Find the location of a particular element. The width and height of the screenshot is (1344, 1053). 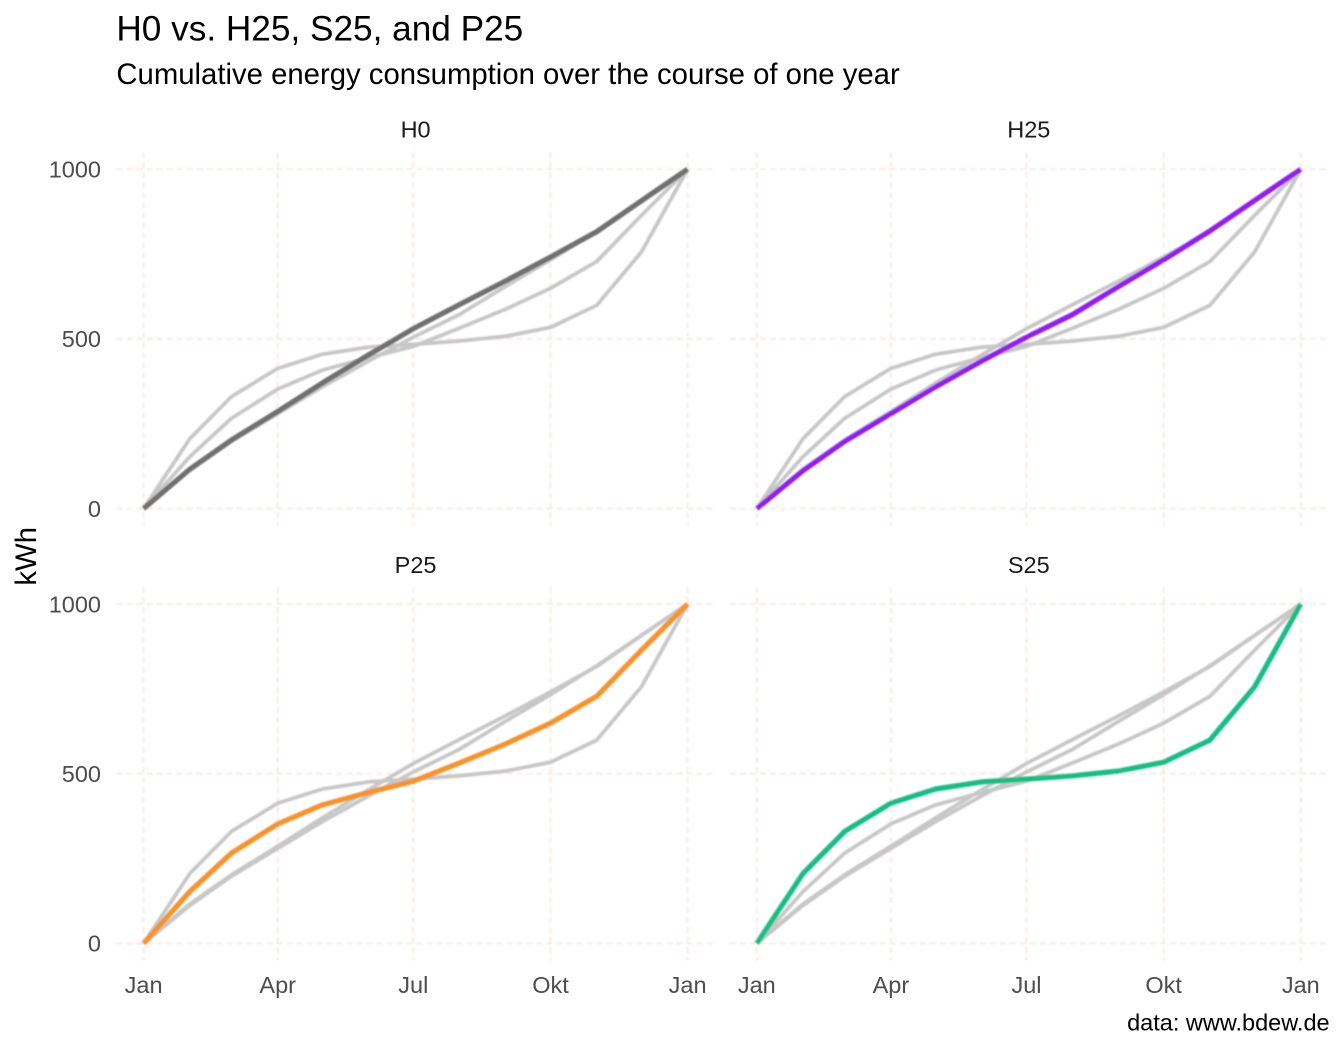

svg-text: kWh is located at coordinates (26, 556).